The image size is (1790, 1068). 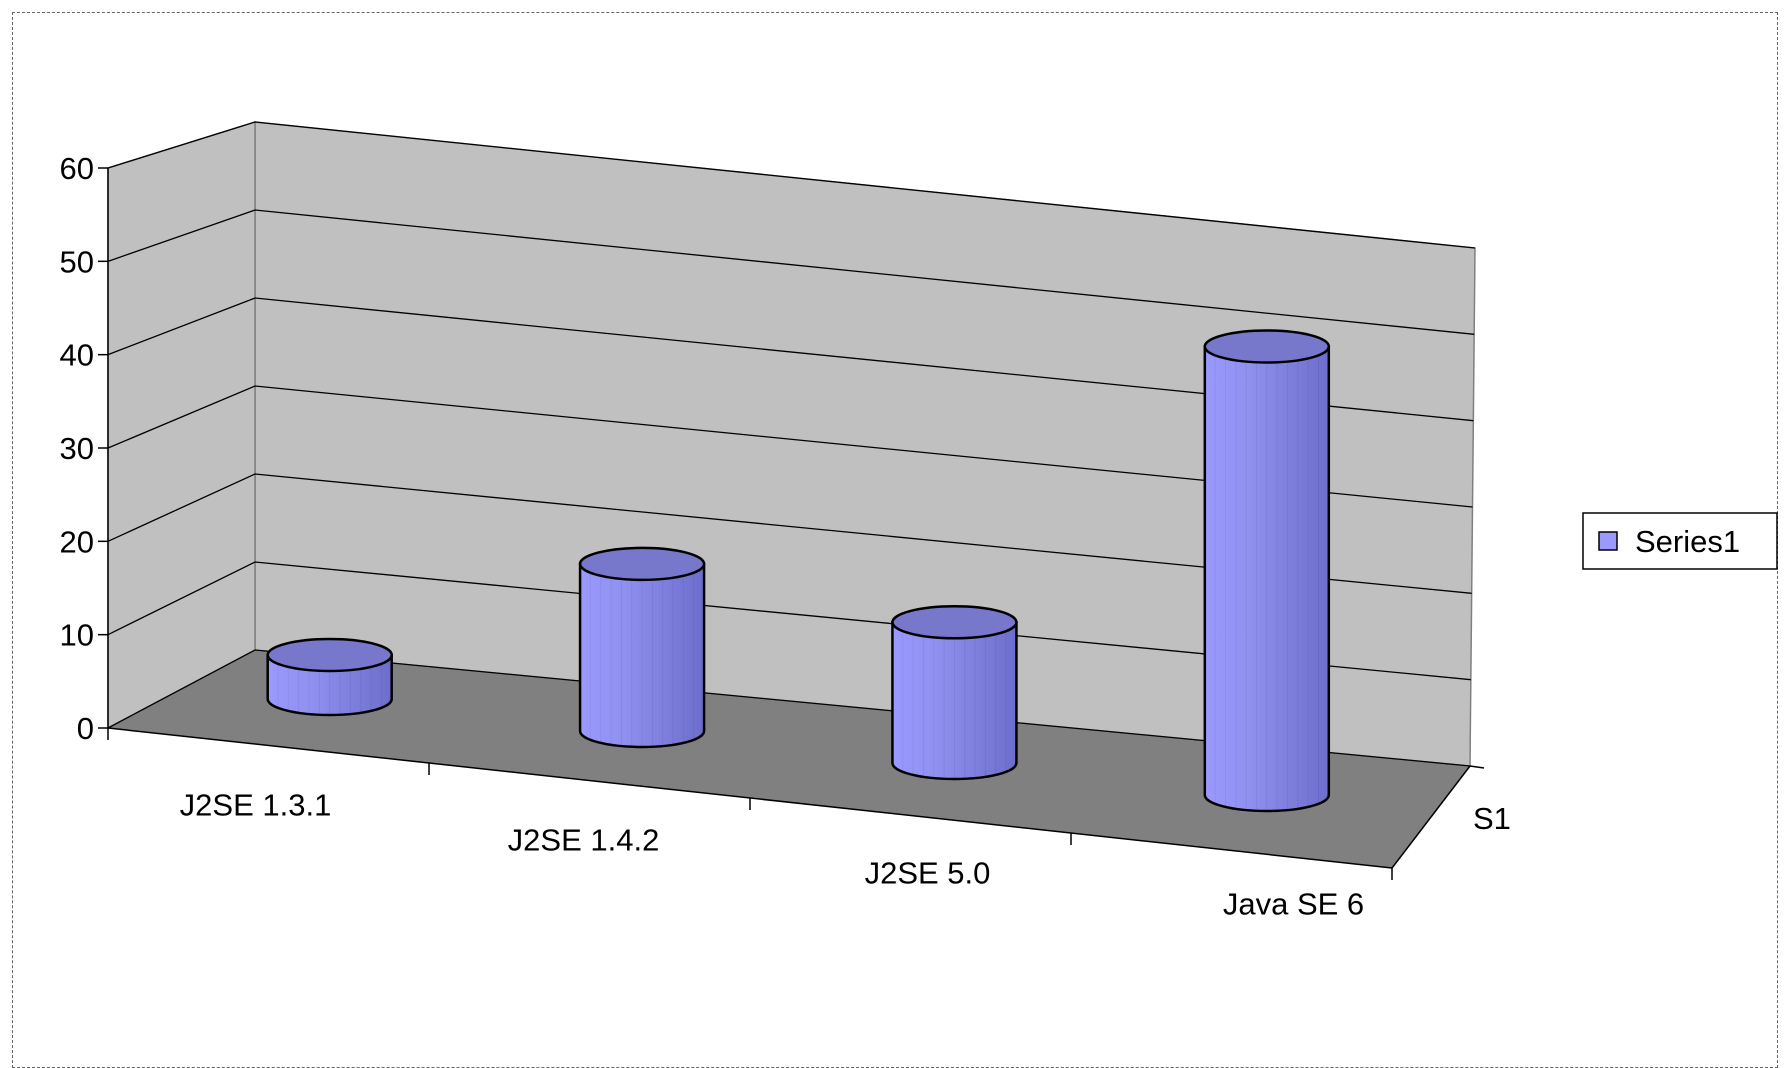 I want to click on y-tick-label: 20, so click(x=77, y=541).